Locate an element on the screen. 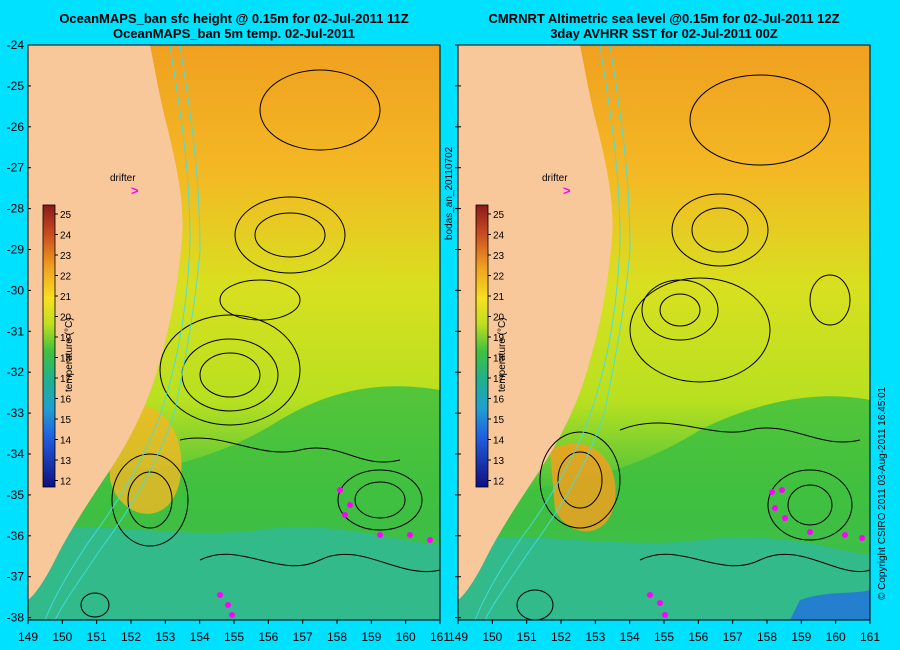 The image size is (900, 650). latitude-tick-label: -26 is located at coordinates (16, 127).